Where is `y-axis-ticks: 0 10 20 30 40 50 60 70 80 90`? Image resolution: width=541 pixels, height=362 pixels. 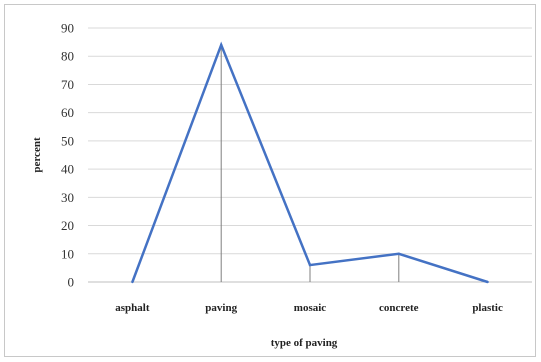 y-axis-ticks: 0 10 20 30 40 50 60 70 80 90 is located at coordinates (67, 155).